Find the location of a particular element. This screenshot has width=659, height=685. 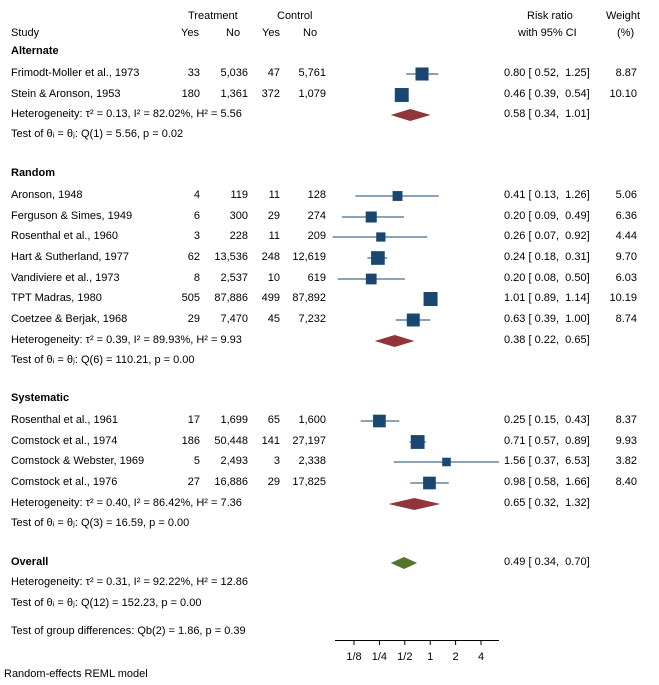

header-risk-ratio: Risk ratio is located at coordinates (550, 16).